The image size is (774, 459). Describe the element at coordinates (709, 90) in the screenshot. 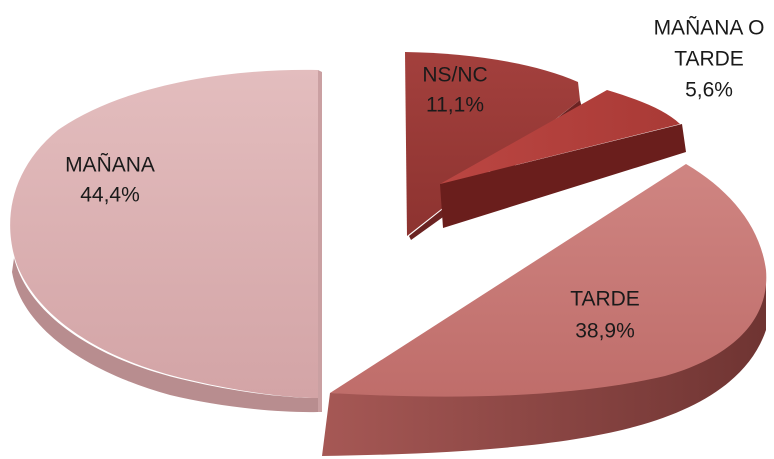

I see `slice-value-manana-o-tarde: 5,6%` at that location.